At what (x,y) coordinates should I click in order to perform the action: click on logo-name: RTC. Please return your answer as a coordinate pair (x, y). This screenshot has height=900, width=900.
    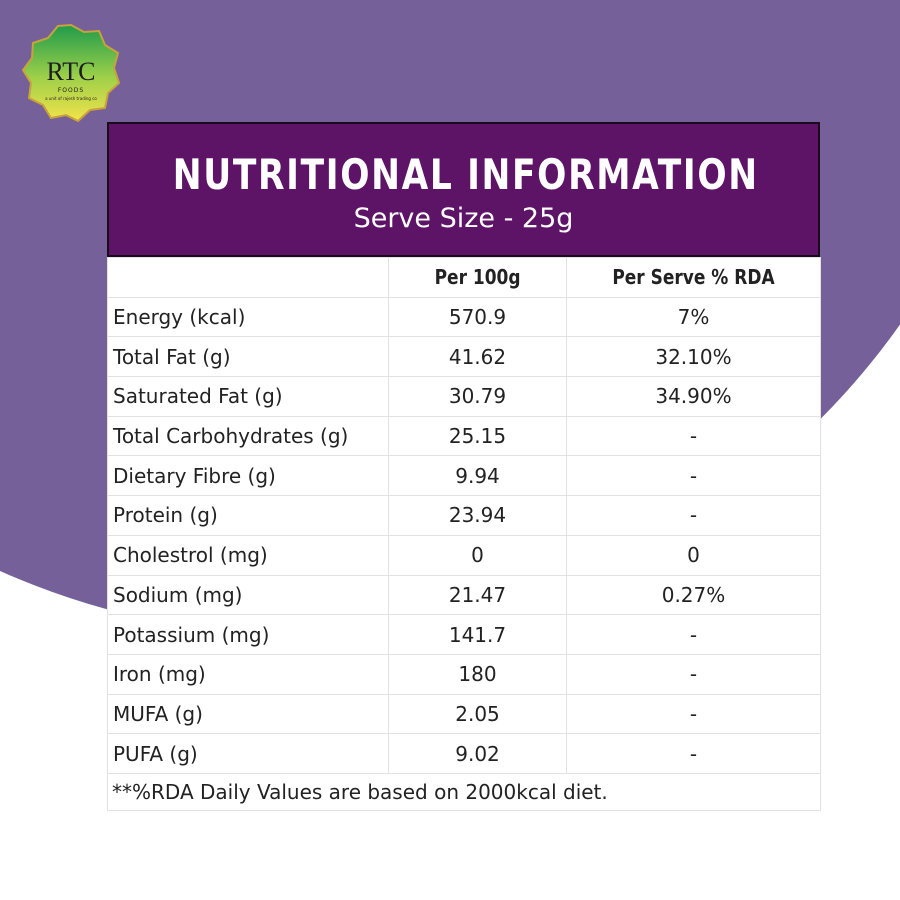
    Looking at the image, I should click on (70, 71).